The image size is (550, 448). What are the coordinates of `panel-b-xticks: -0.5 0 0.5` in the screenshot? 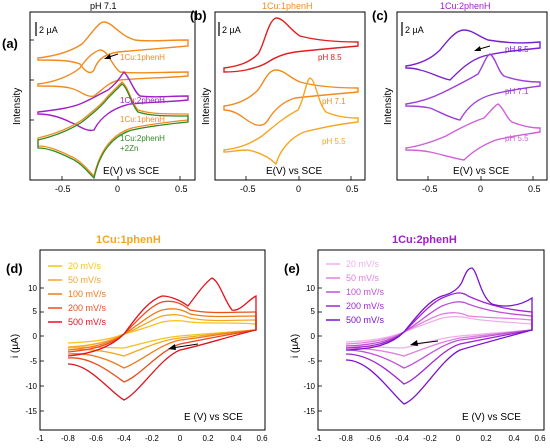 It's located at (299, 189).